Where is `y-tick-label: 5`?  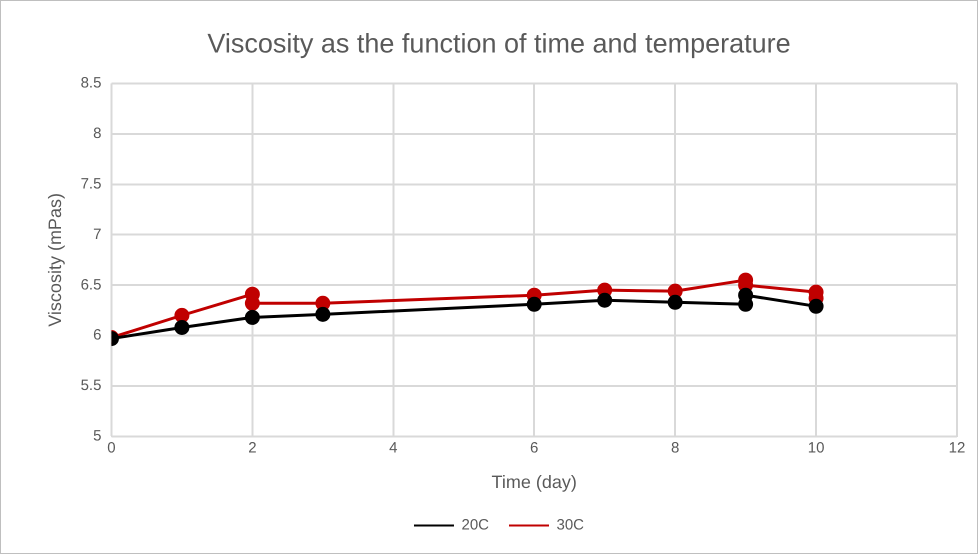 y-tick-label: 5 is located at coordinates (97, 436).